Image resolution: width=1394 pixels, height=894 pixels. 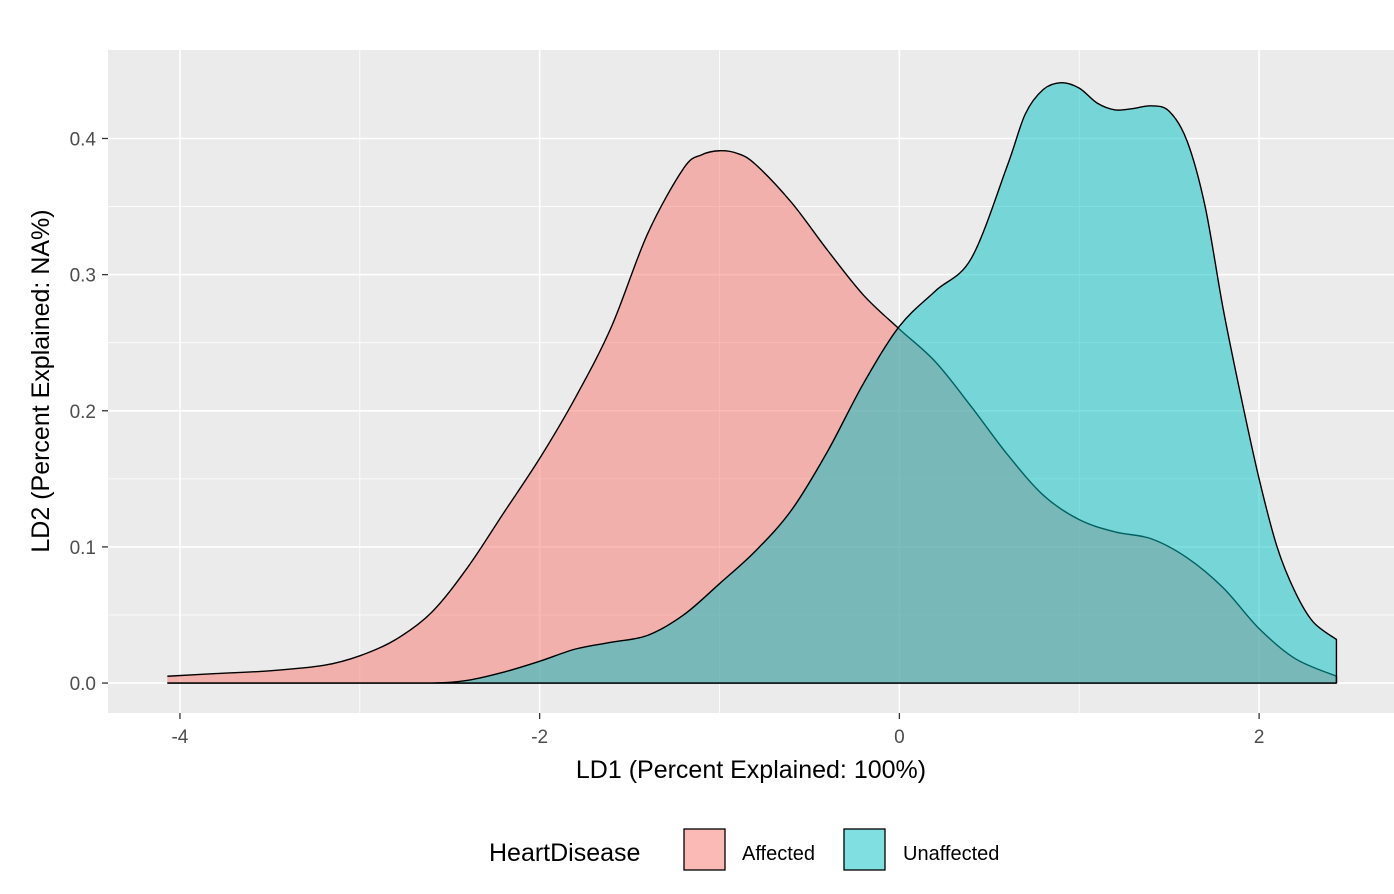 I want to click on x-tick-label: 2, so click(x=1259, y=737).